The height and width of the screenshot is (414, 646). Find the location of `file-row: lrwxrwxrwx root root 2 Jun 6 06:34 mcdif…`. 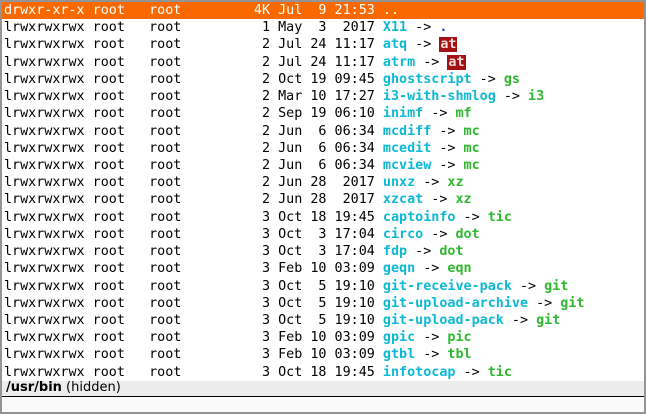

file-row: lrwxrwxrwx root root 2 Jun 6 06:34 mcdif… is located at coordinates (323, 131).